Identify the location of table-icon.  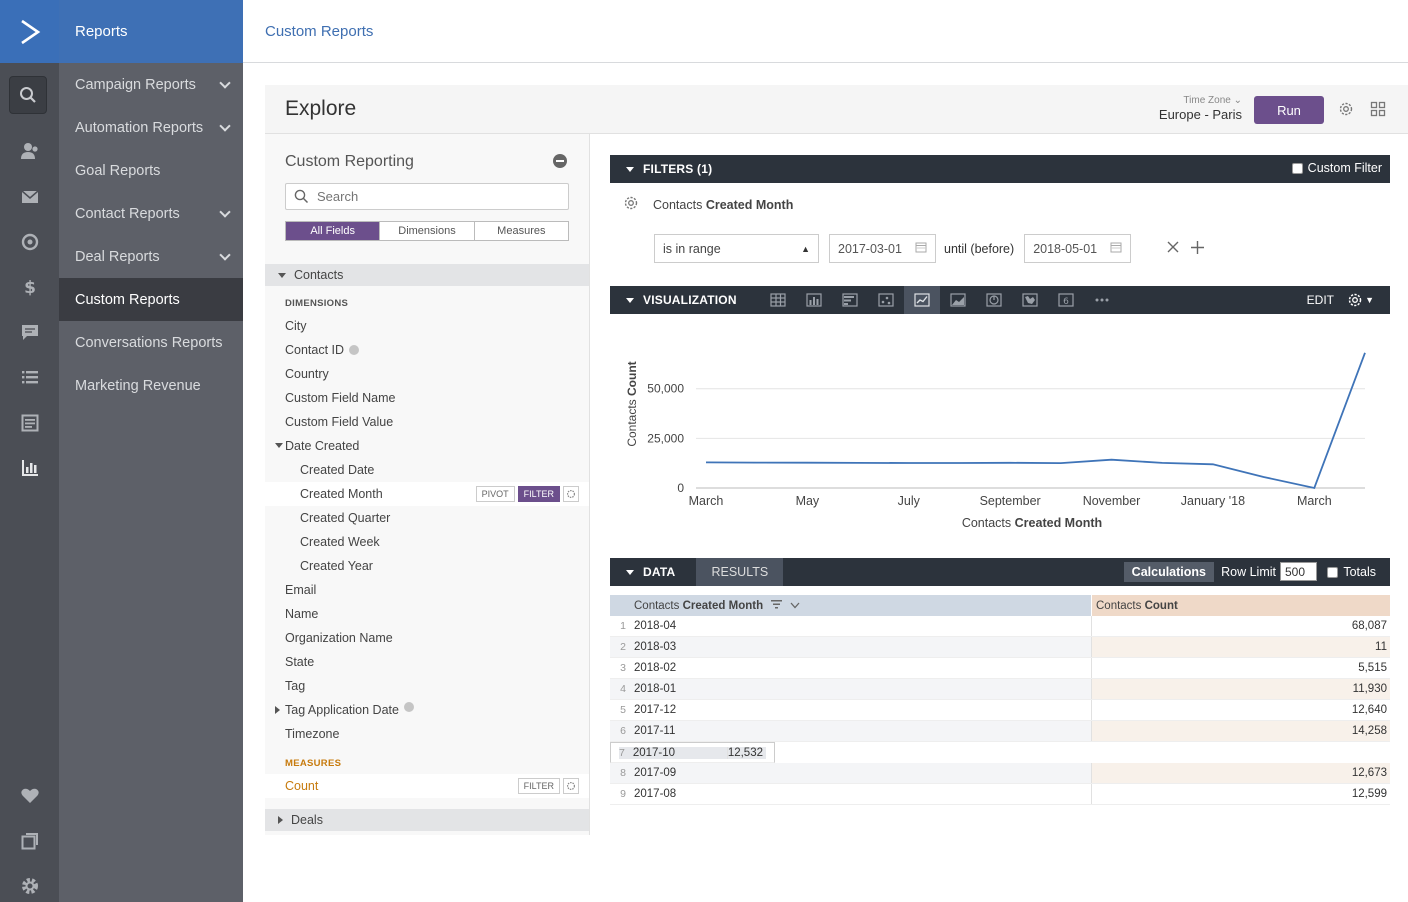
(778, 300).